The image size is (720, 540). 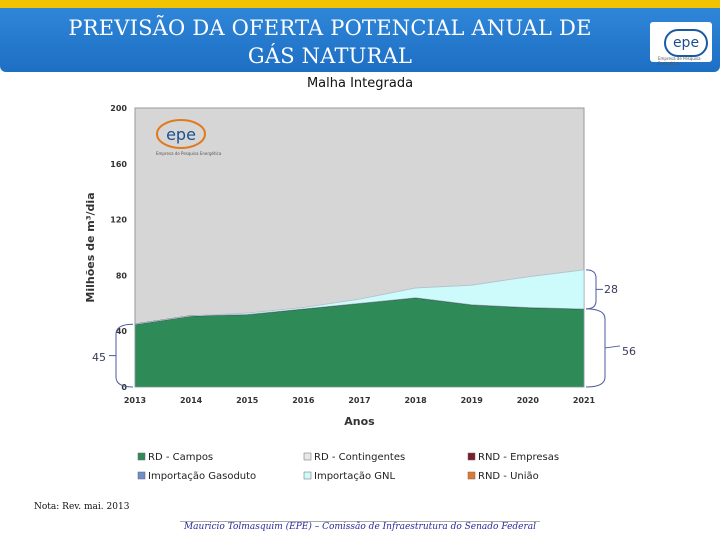 I want to click on top-accent-strip, so click(x=360, y=4).